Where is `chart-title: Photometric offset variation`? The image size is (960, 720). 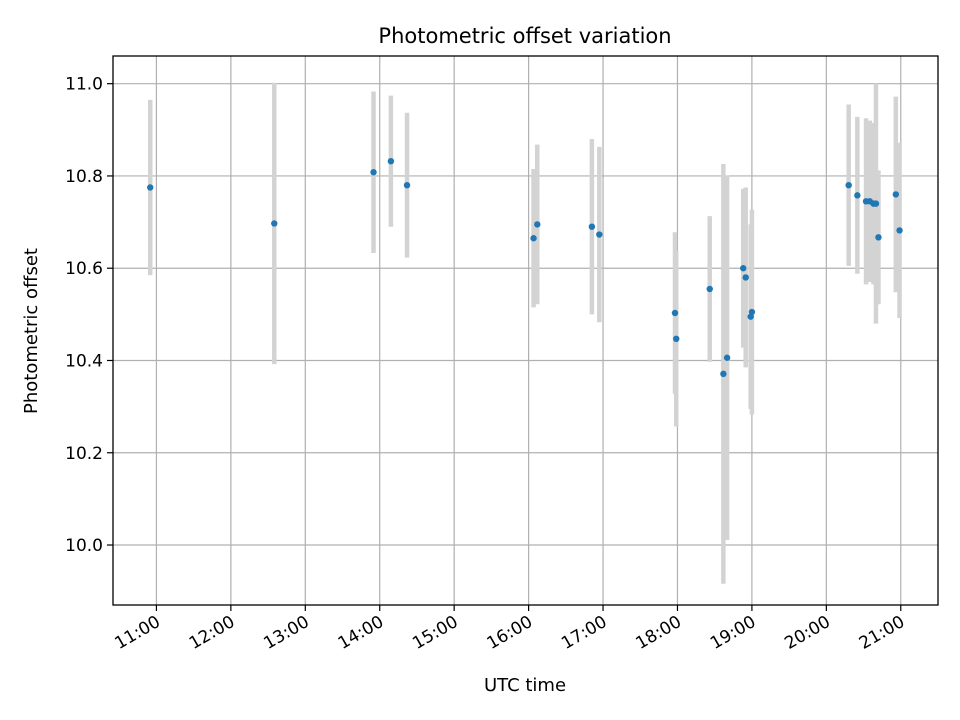 chart-title: Photometric offset variation is located at coordinates (524, 36).